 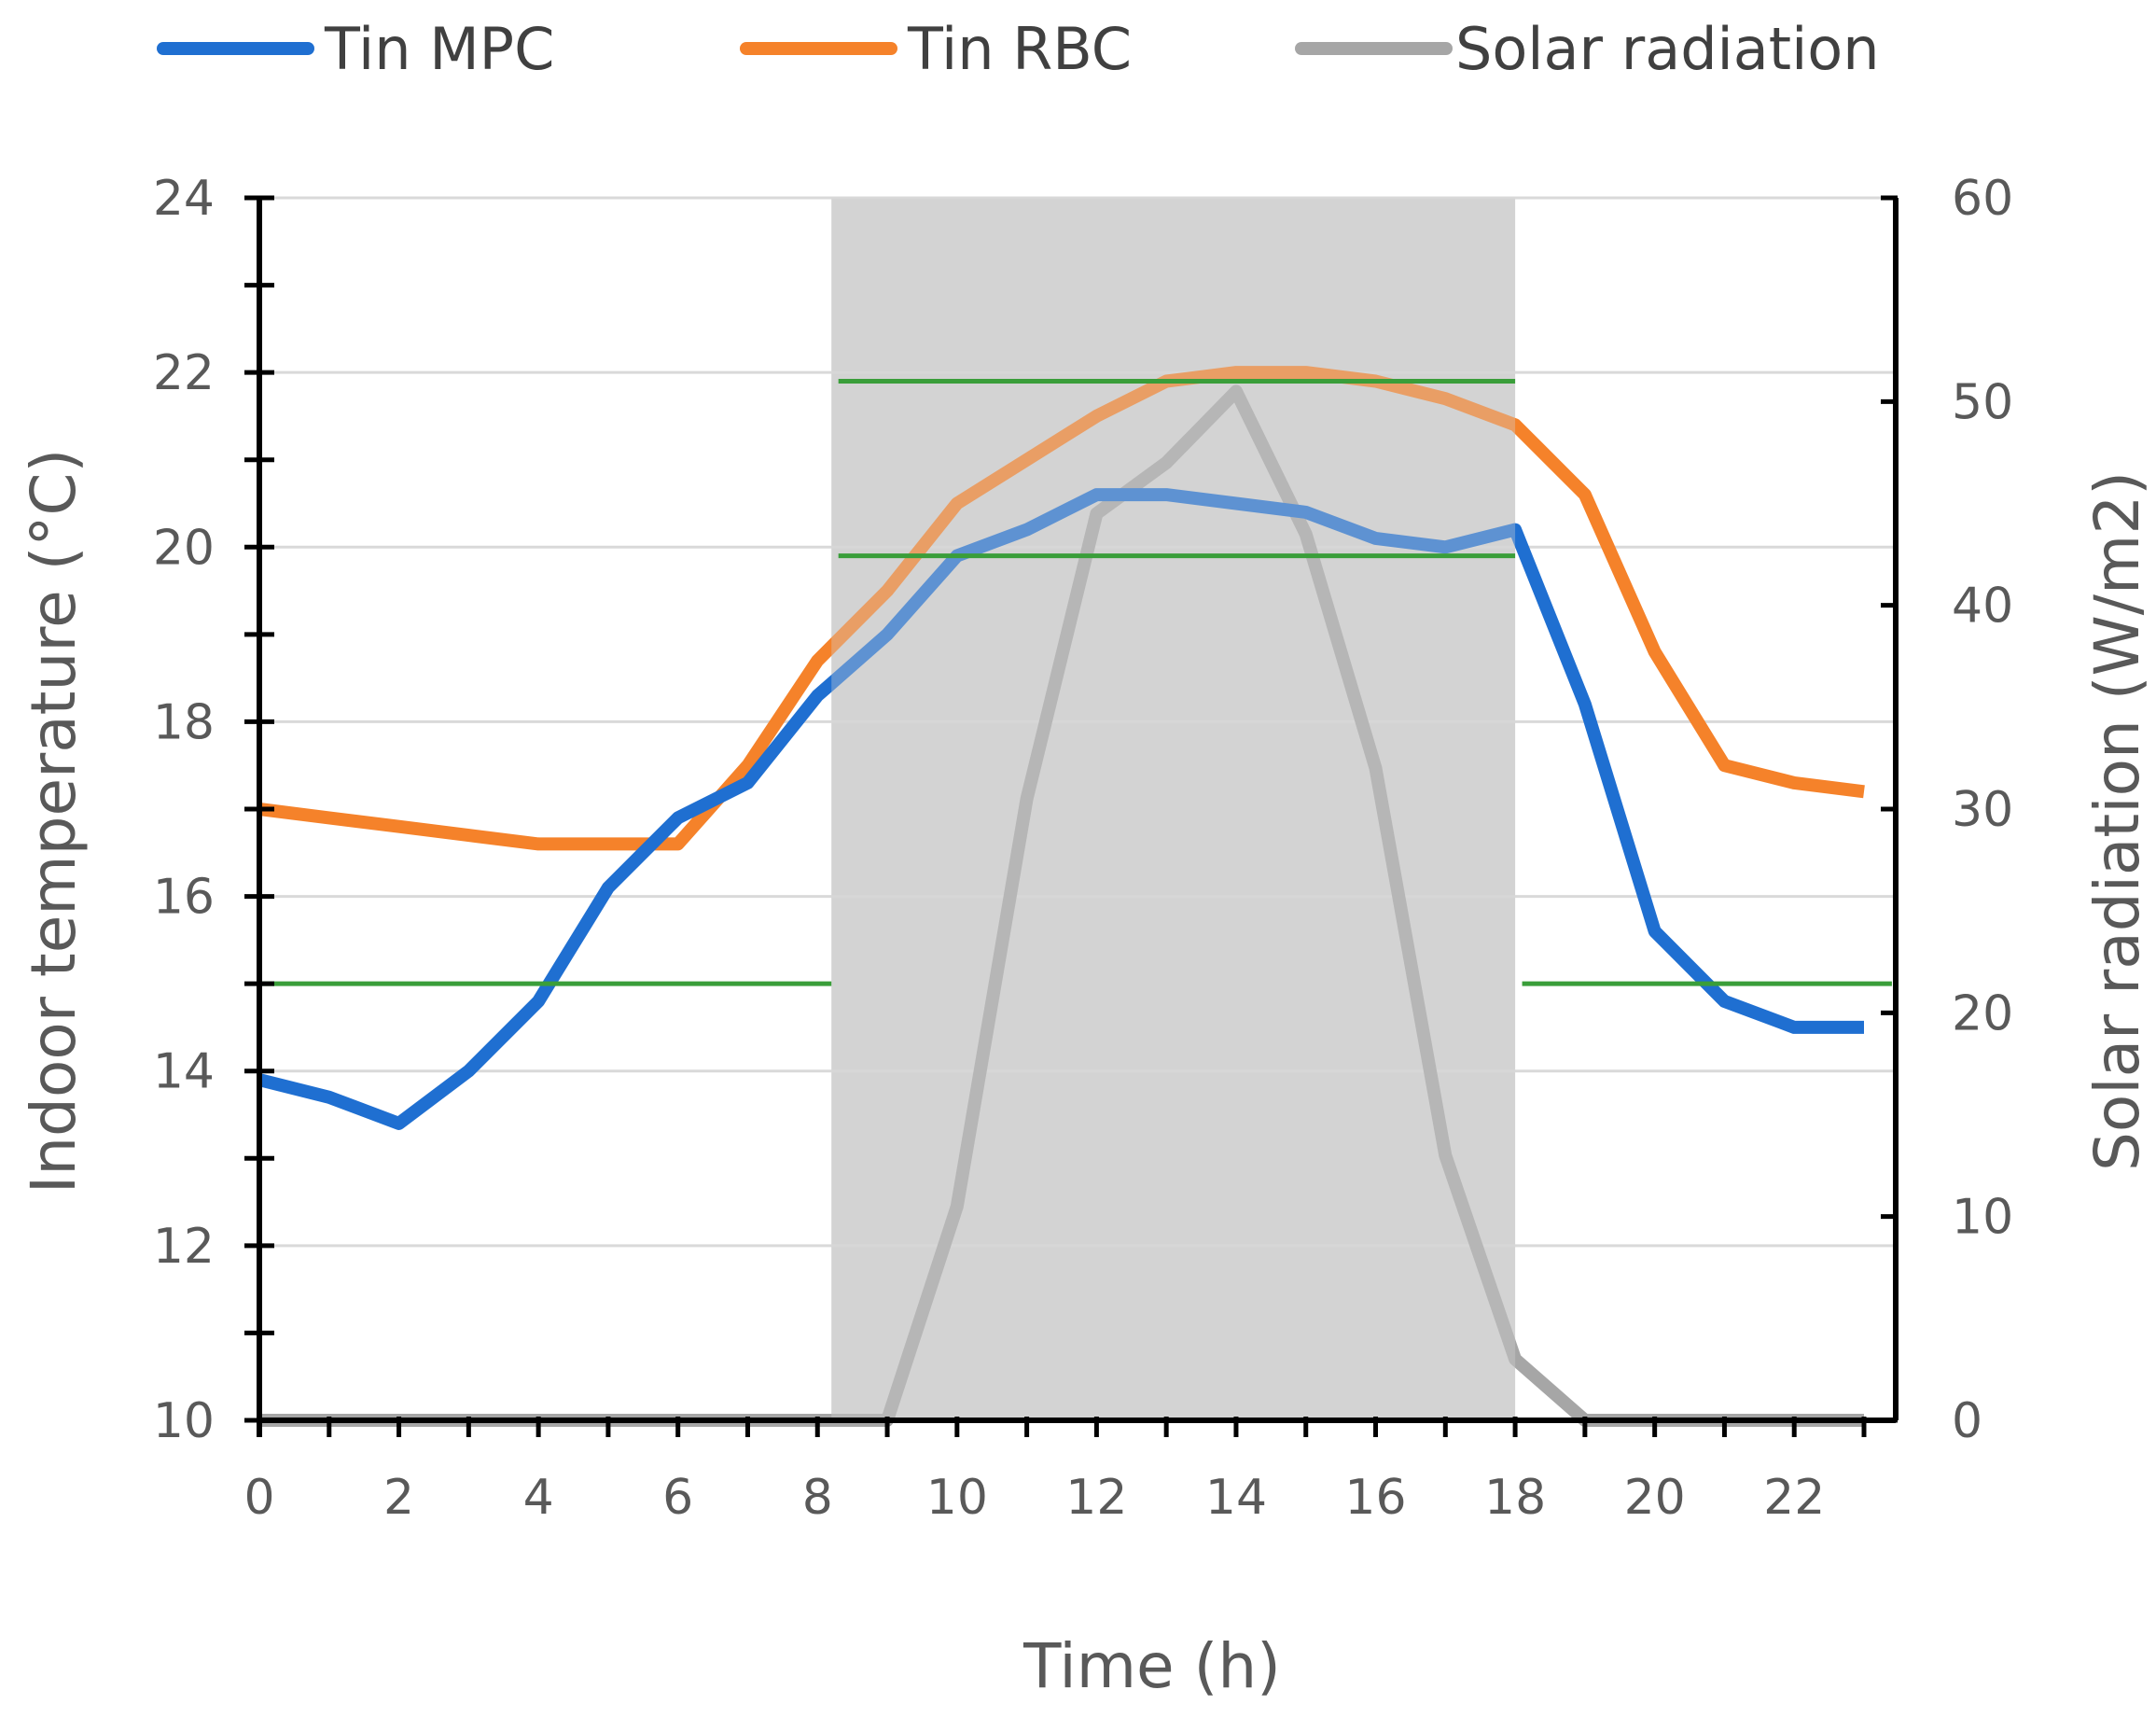 What do you see at coordinates (677, 1498) in the screenshot?
I see `x-tick-label: 6` at bounding box center [677, 1498].